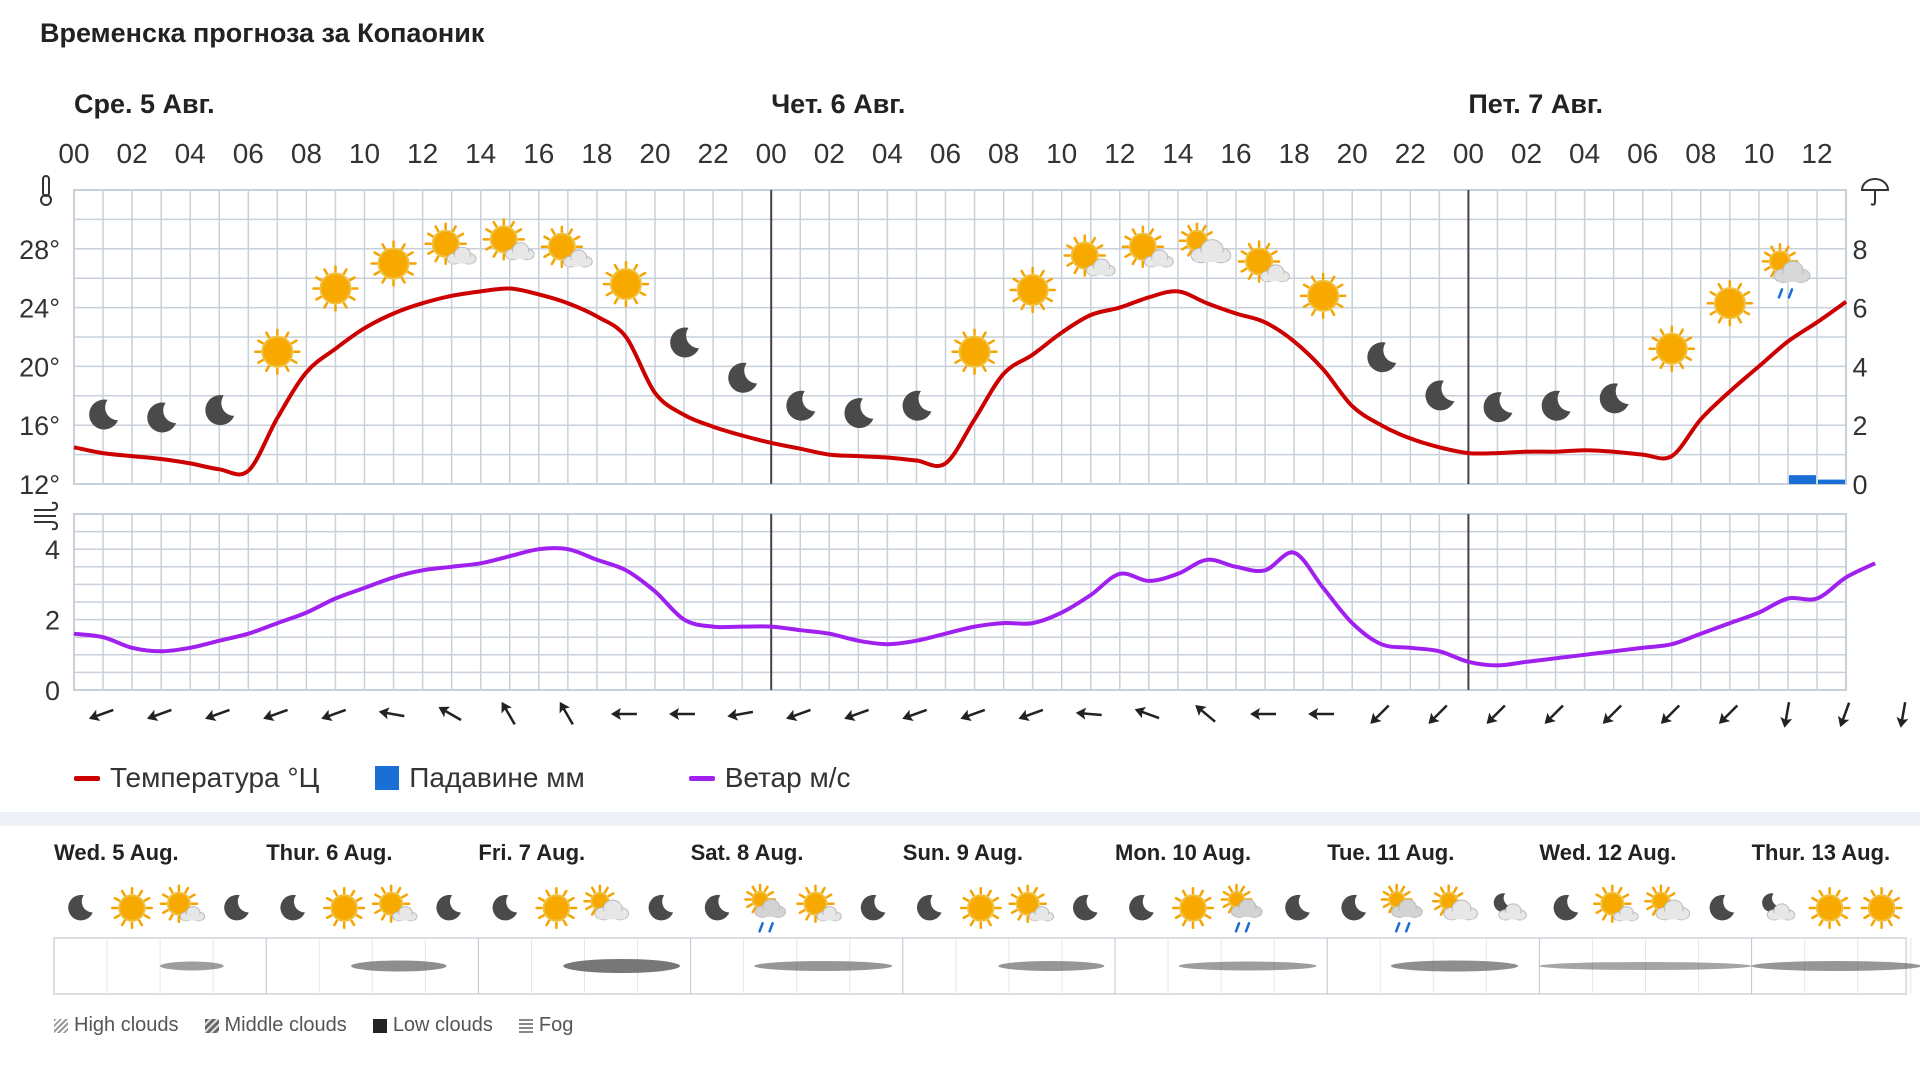 The image size is (1920, 1080). What do you see at coordinates (262, 33) in the screenshot?
I see `page-title: Временска прогноза за Копаоник` at bounding box center [262, 33].